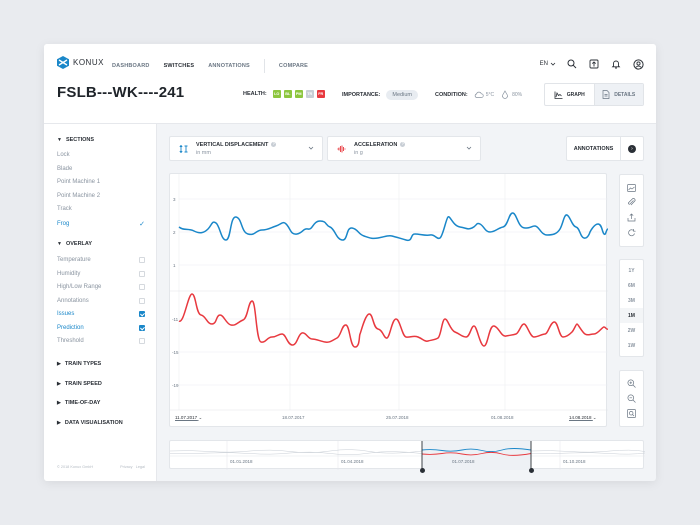  Describe the element at coordinates (572, 64) in the screenshot. I see `search-icon` at that location.